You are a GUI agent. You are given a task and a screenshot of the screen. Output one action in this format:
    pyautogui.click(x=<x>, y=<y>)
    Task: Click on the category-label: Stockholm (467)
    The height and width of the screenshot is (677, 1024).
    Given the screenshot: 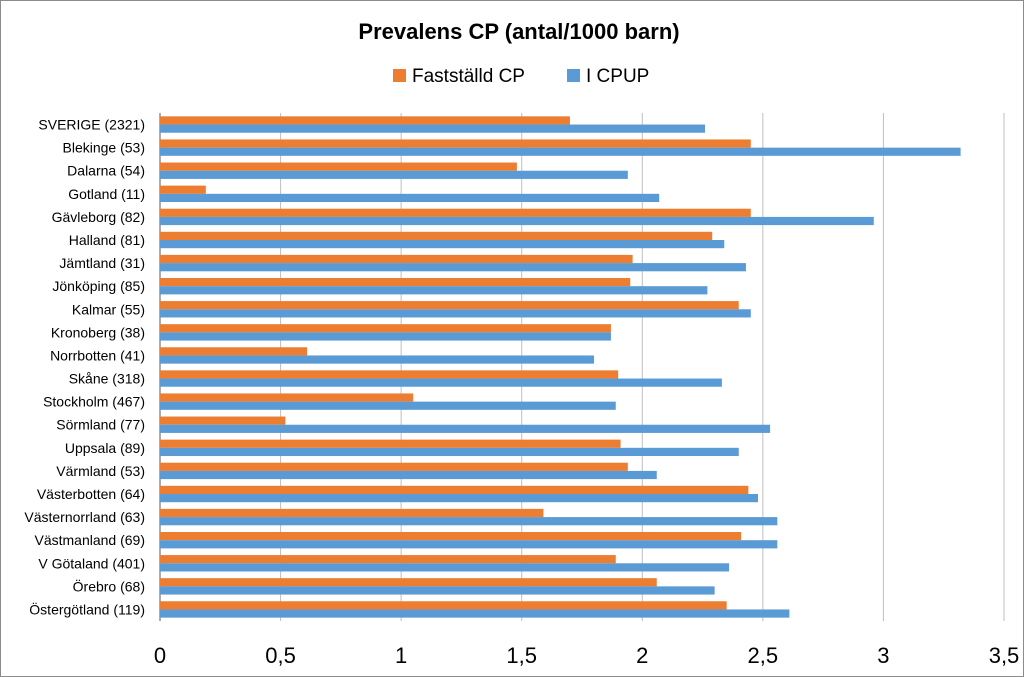 What is the action you would take?
    pyautogui.click(x=94, y=402)
    